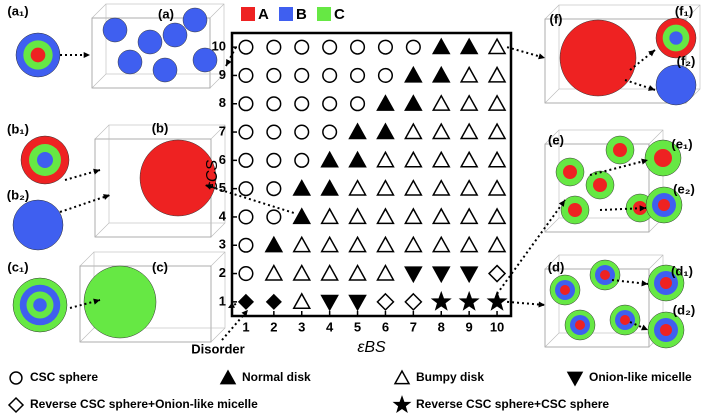 Image resolution: width=709 pixels, height=418 pixels. I want to click on panel-label: (f₂), so click(686, 60).